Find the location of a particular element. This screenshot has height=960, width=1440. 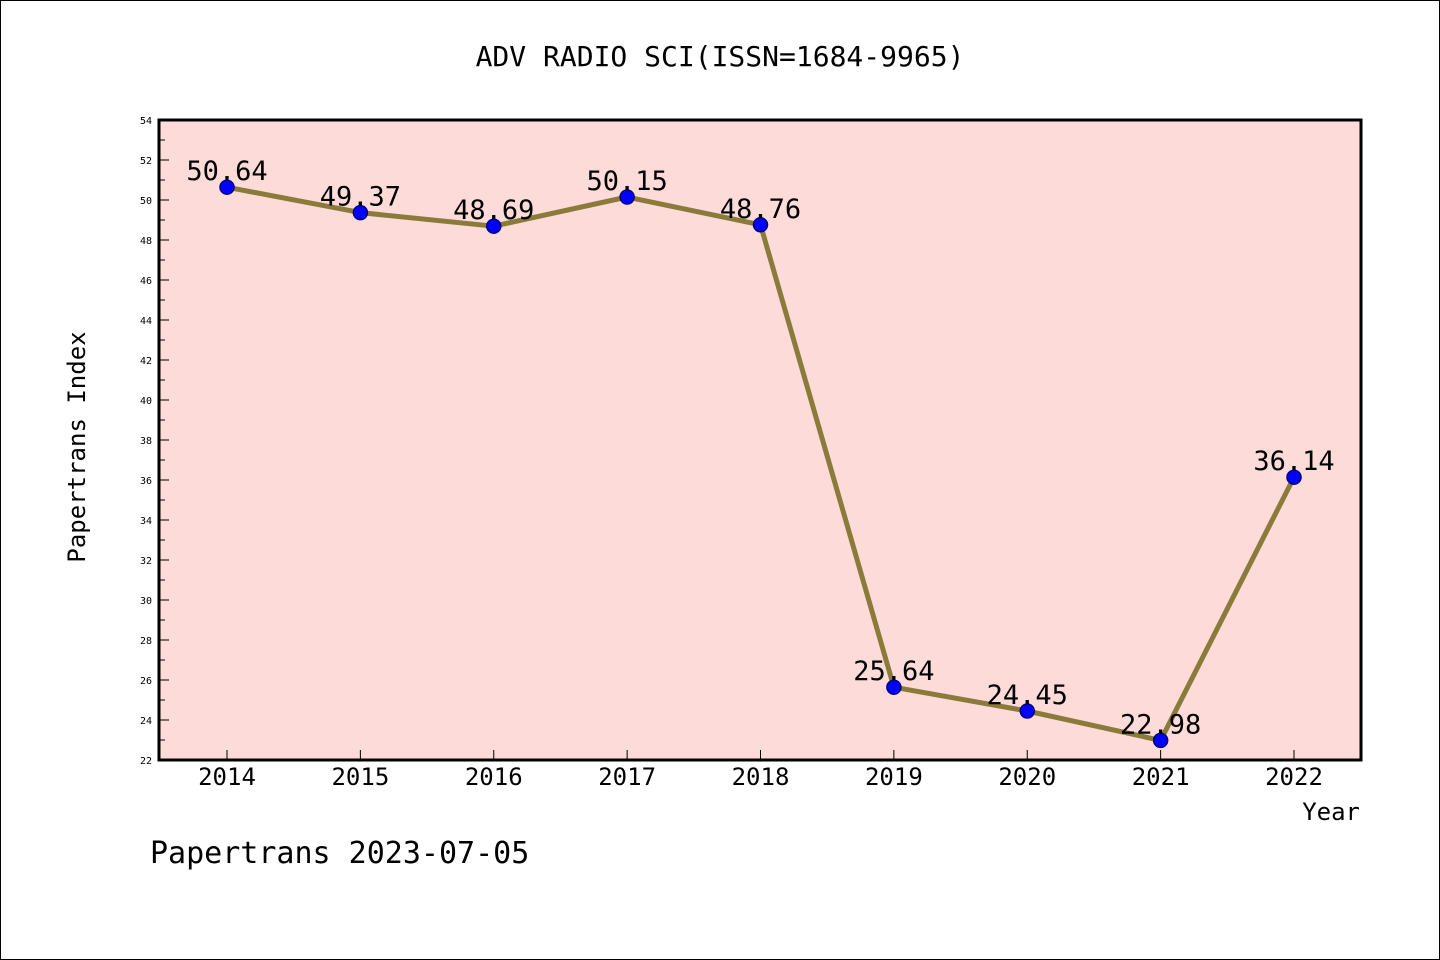

y-tick-label: 54 is located at coordinates (146, 121).